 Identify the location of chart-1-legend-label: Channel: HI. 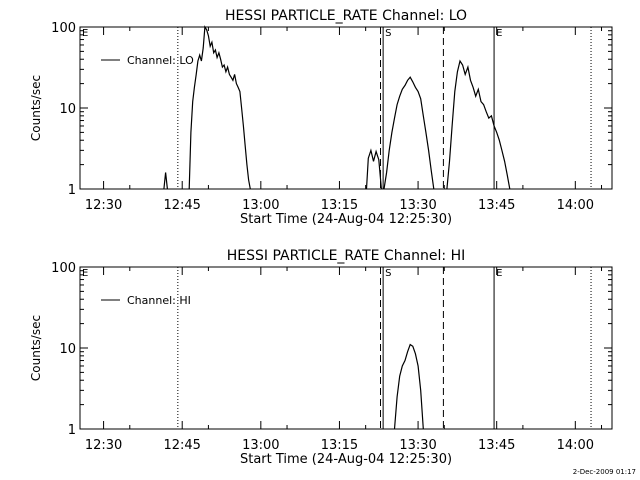
(159, 300).